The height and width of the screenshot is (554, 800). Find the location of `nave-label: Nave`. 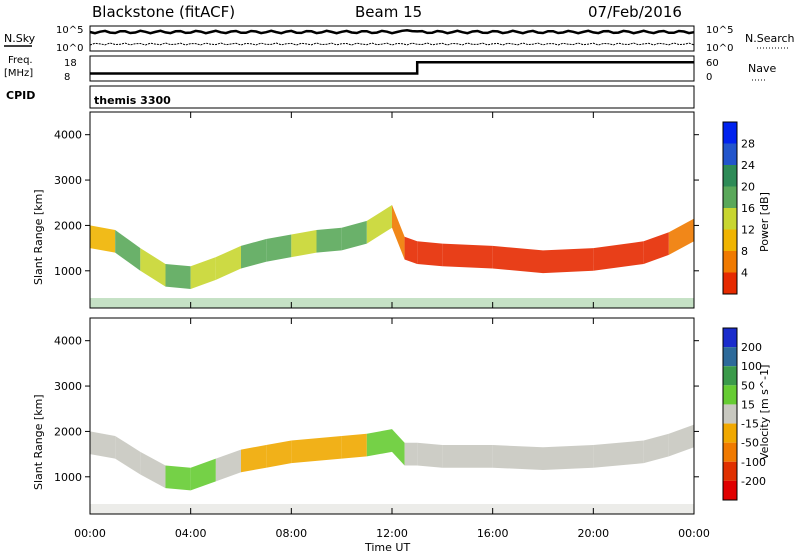

nave-label: Nave is located at coordinates (762, 68).